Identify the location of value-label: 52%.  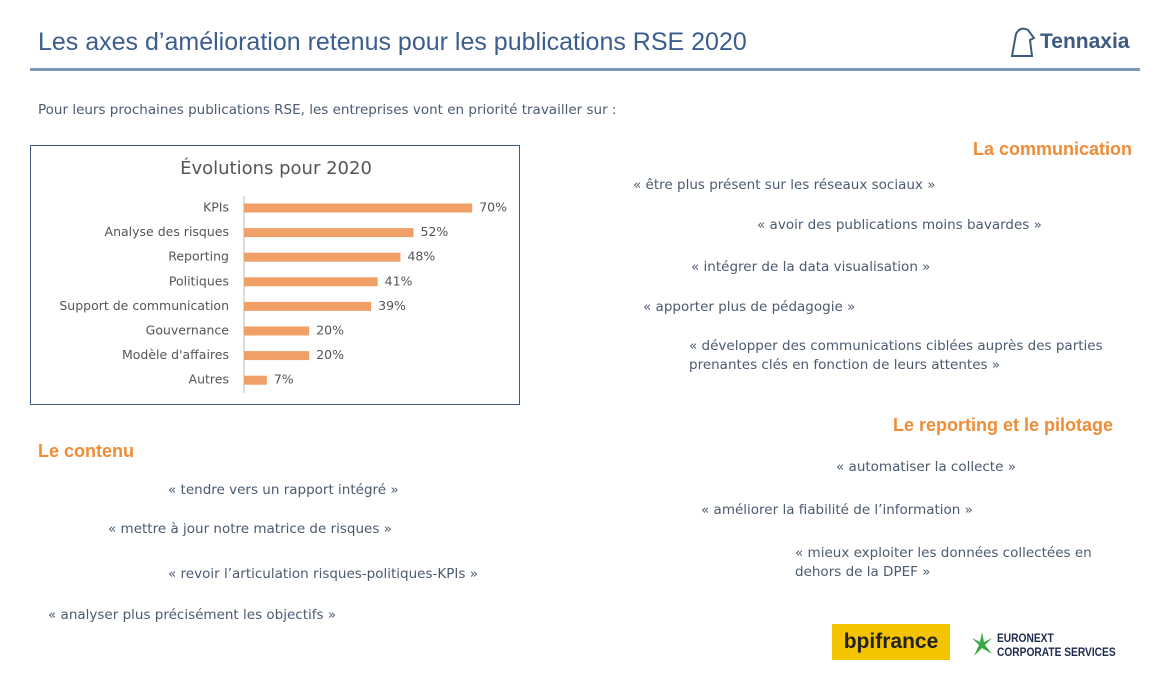
(435, 231).